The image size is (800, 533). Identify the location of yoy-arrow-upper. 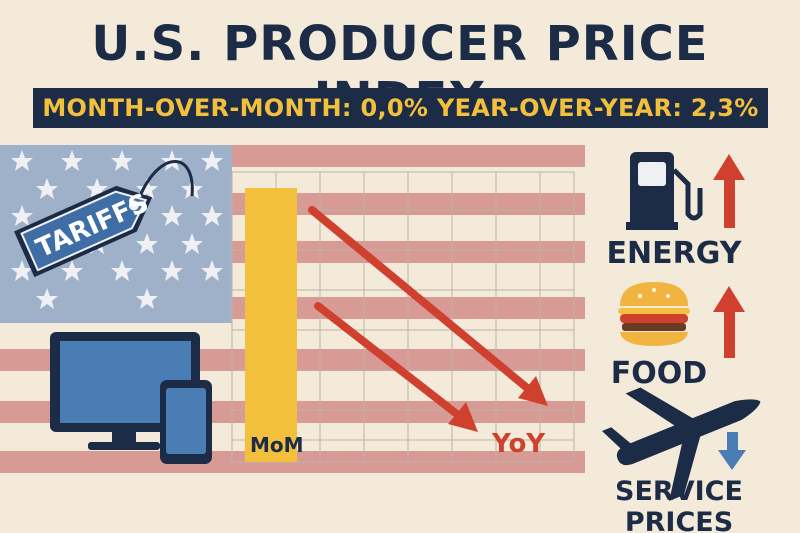
(428, 306).